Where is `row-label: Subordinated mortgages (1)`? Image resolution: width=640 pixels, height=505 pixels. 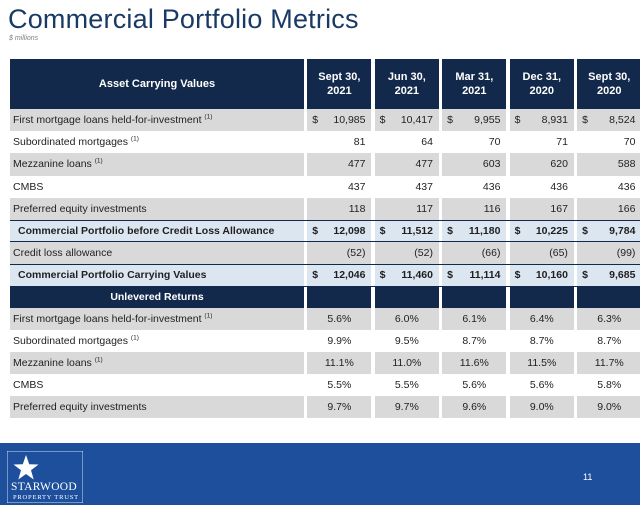
row-label: Subordinated mortgages (1) is located at coordinates (157, 340).